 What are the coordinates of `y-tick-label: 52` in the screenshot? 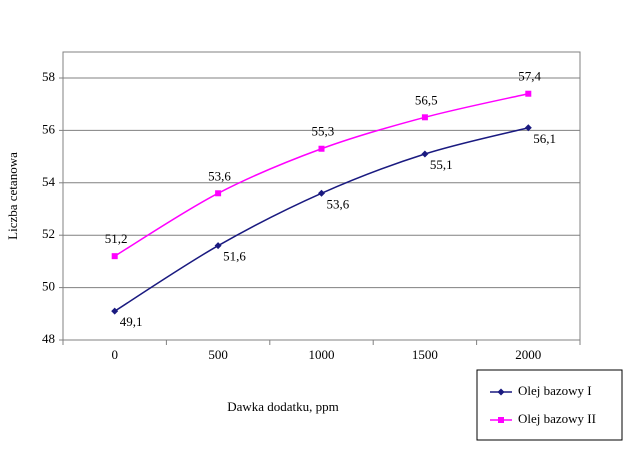 It's located at (48, 233).